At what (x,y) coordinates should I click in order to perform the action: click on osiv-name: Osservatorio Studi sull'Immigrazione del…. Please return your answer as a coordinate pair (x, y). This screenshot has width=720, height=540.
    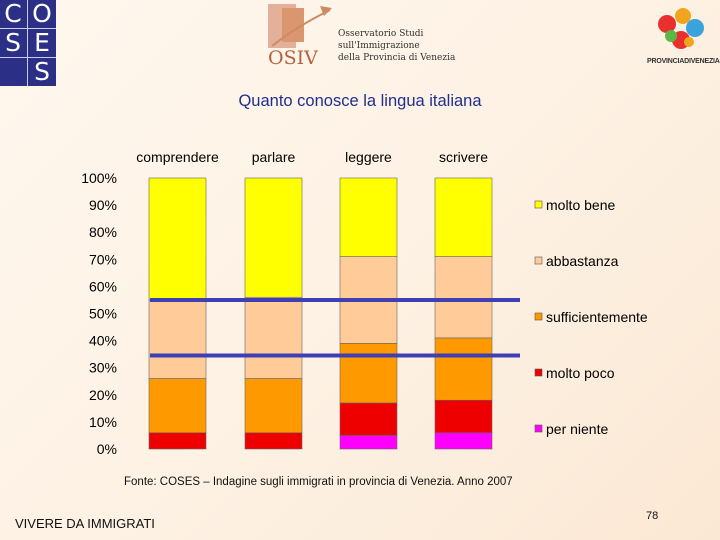
    Looking at the image, I should click on (396, 46).